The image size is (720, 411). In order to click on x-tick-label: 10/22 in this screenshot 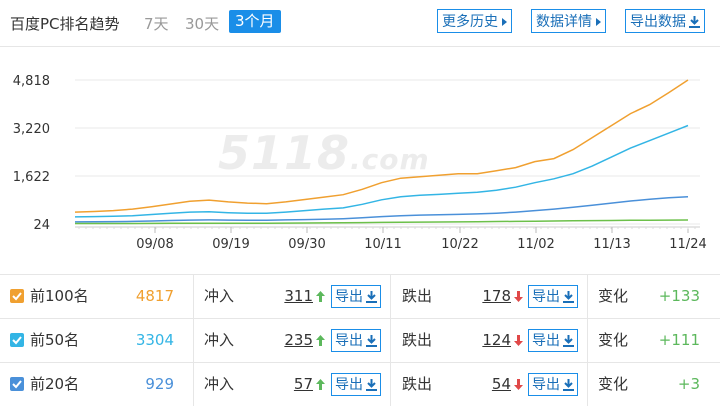, I will do `click(459, 244)`.